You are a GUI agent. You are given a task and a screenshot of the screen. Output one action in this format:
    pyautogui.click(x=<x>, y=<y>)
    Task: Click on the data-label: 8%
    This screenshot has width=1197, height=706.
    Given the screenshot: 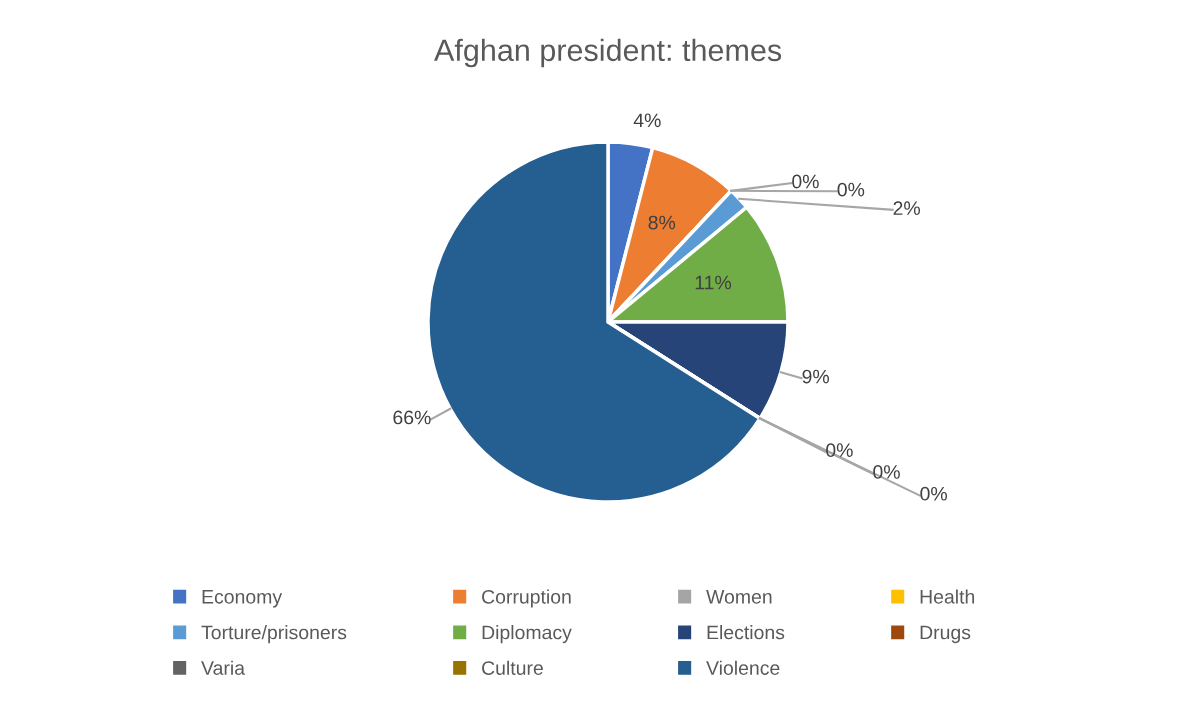 What is the action you would take?
    pyautogui.click(x=662, y=222)
    